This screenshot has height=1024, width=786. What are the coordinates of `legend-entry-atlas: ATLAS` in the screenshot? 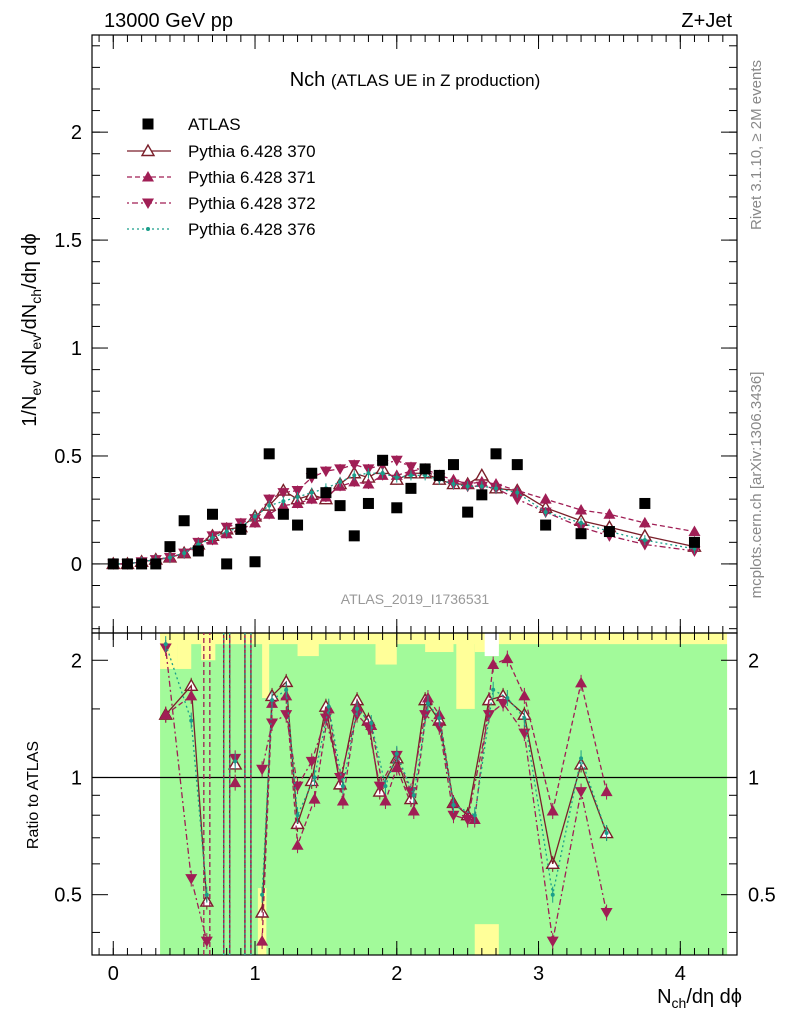 It's located at (191, 124).